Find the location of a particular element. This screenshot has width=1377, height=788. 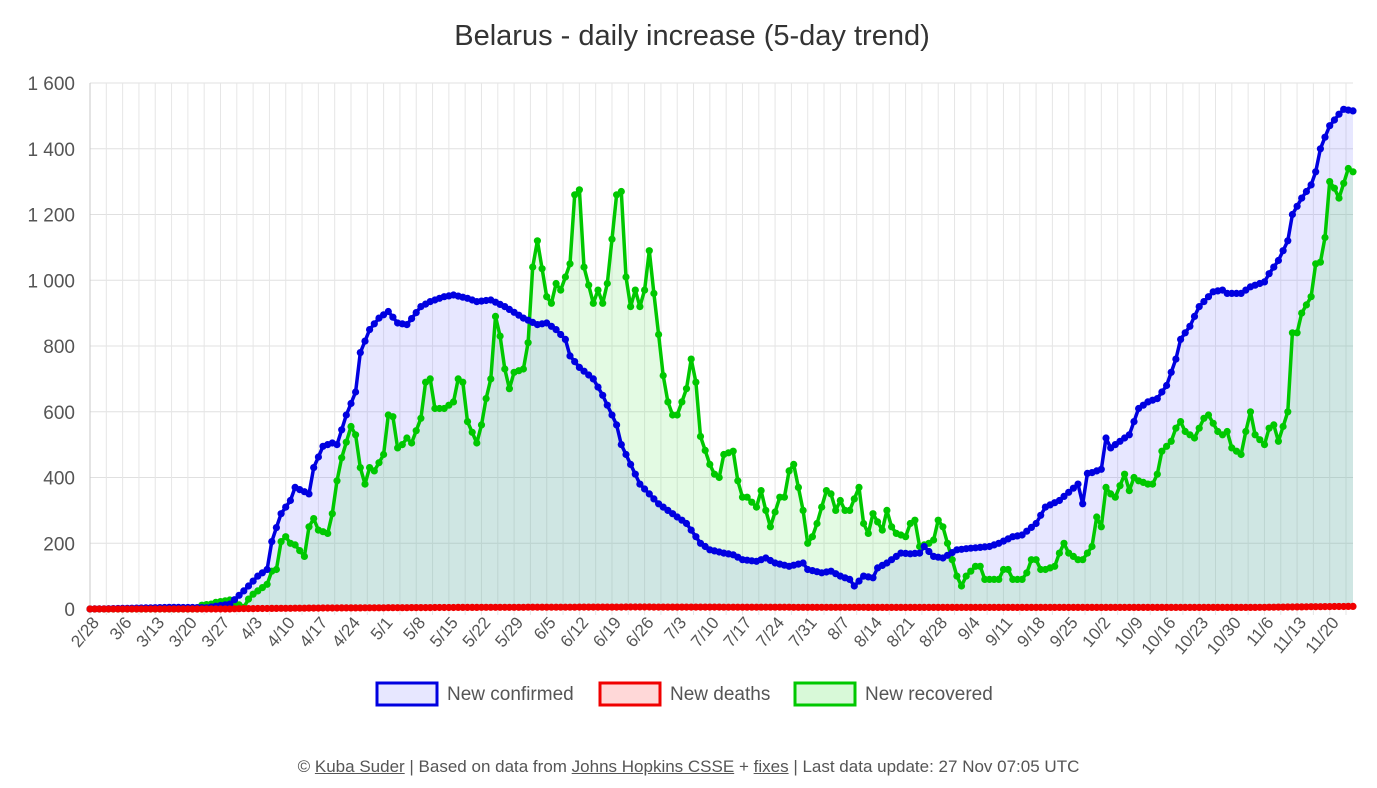

x-tick-label: 5/15 is located at coordinates (444, 632).